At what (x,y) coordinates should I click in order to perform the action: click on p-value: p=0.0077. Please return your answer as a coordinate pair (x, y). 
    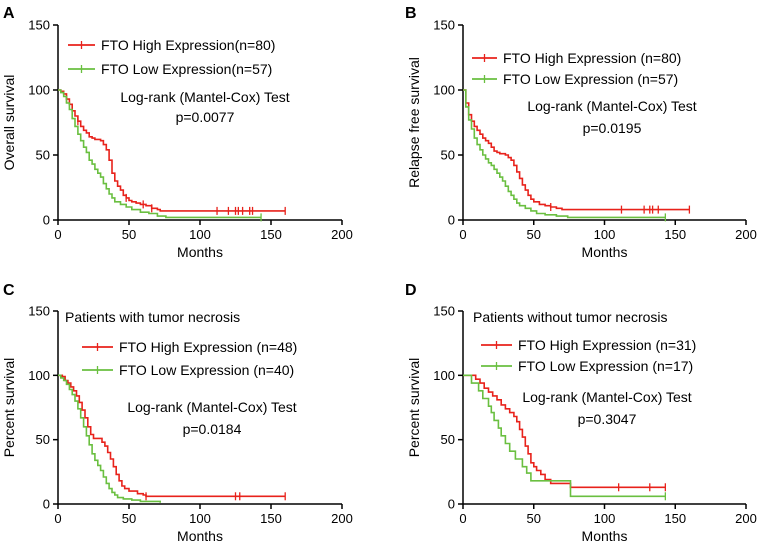
    Looking at the image, I should click on (205, 117).